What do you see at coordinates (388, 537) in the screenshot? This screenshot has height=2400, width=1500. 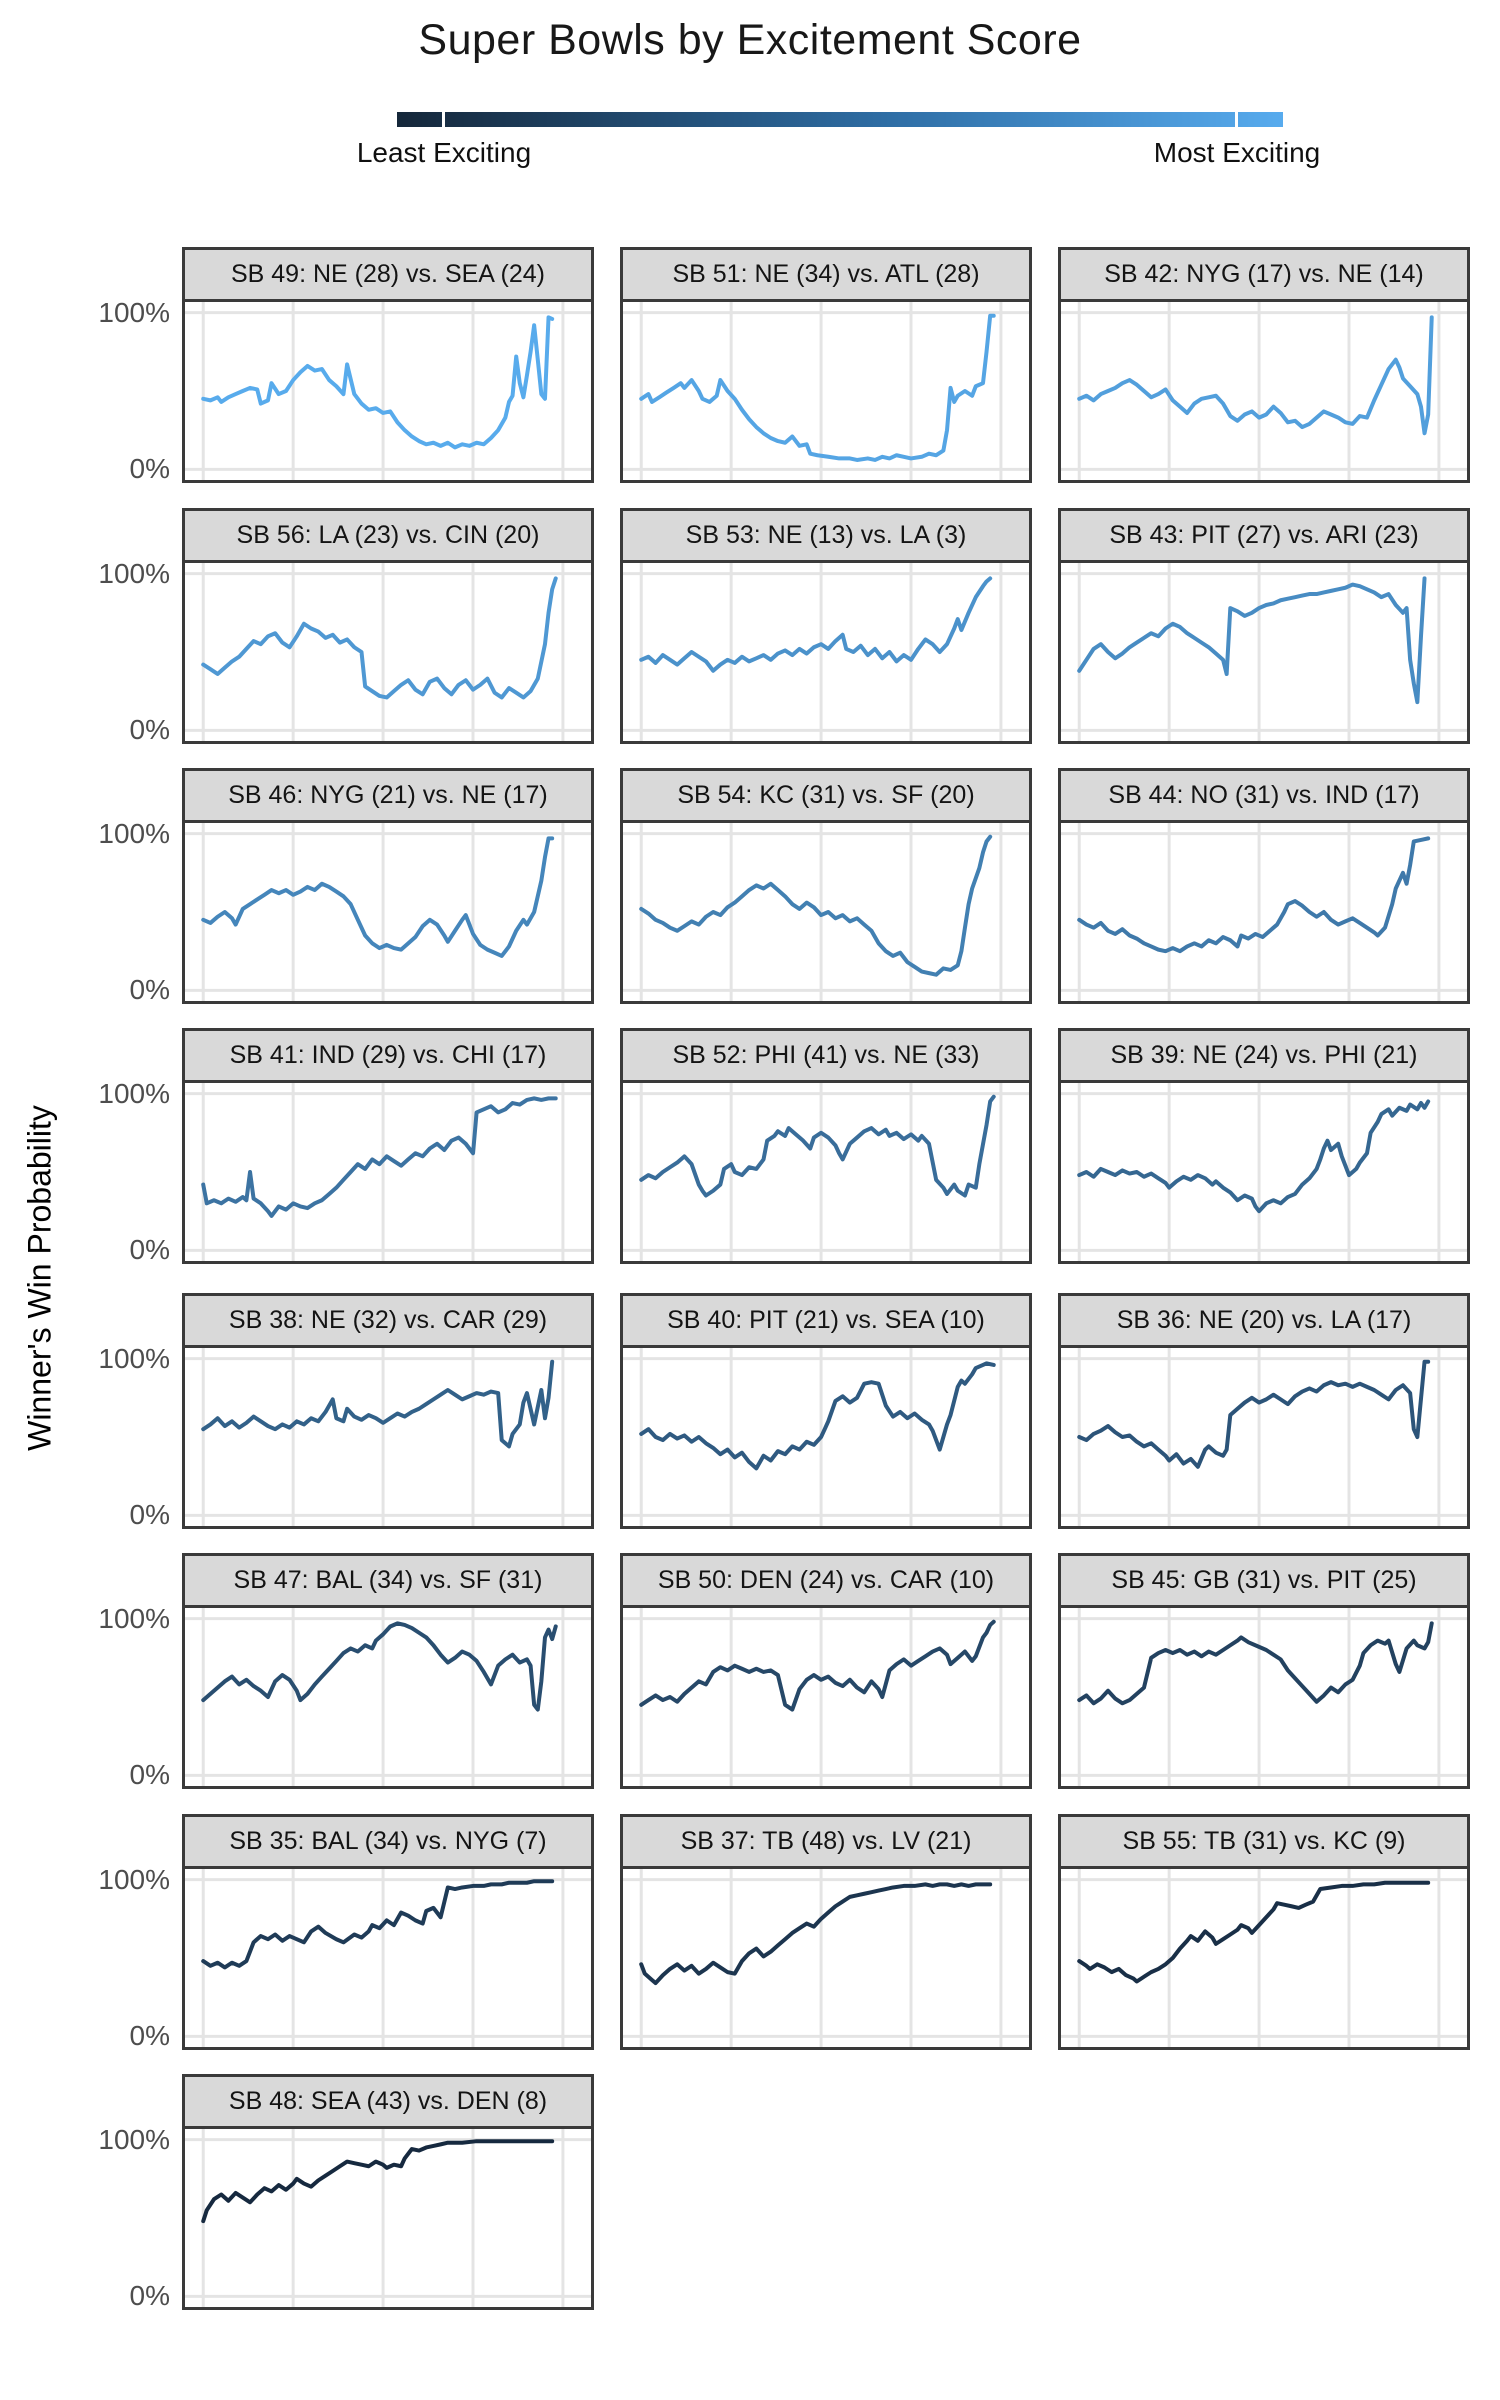 I see `panel-title-sb-56: SB 56: LA (23) vs. CIN (20)` at bounding box center [388, 537].